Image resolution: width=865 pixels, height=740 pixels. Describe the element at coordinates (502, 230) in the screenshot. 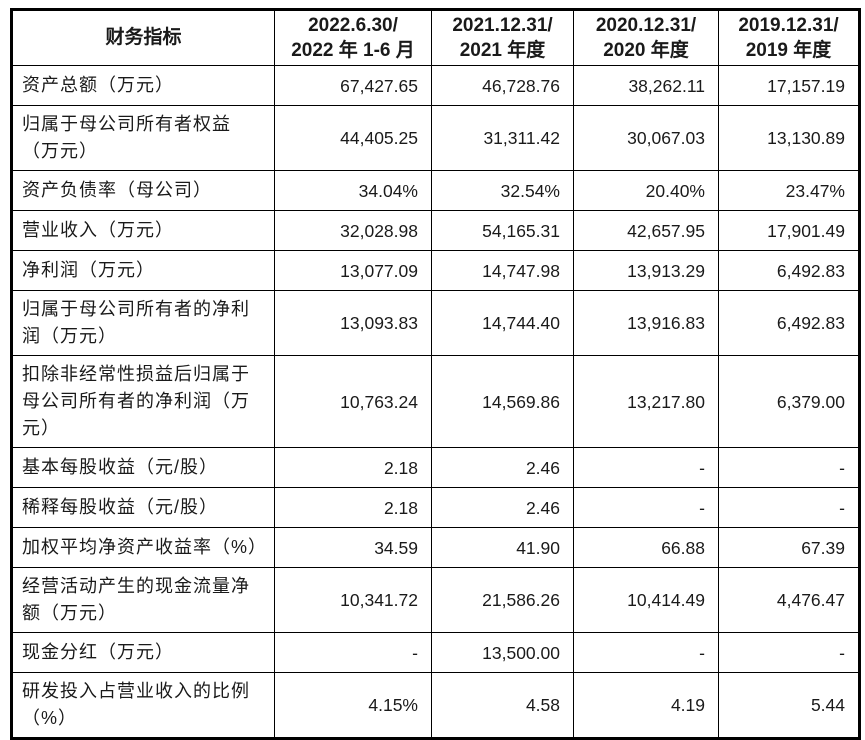

I see `metric-value: 54,165.31` at that location.